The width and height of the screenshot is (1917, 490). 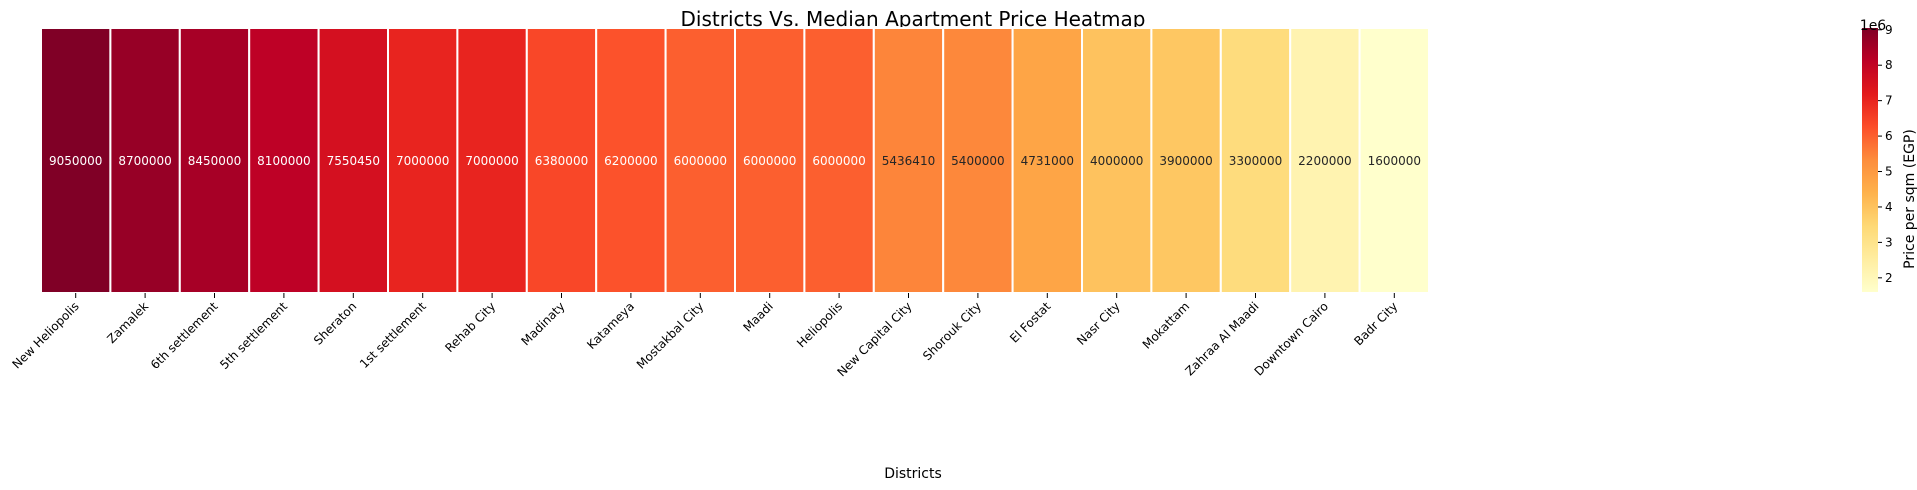 What do you see at coordinates (184, 335) in the screenshot?
I see `x-tick-label: 6th settlement` at bounding box center [184, 335].